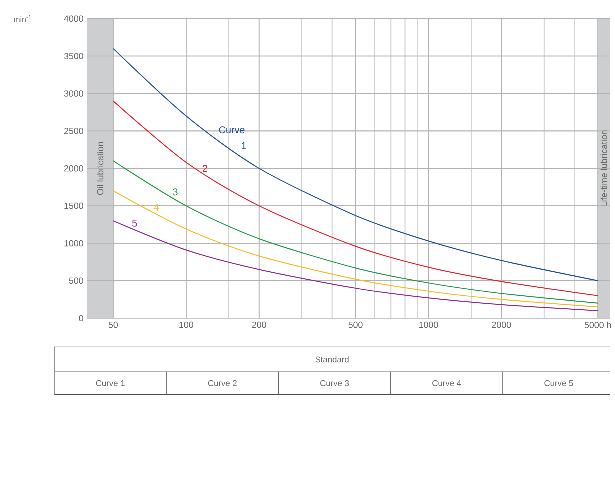  Describe the element at coordinates (135, 223) in the screenshot. I see `series-label: 5` at that location.